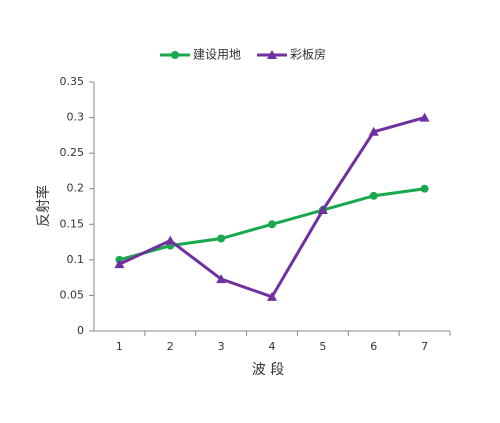 This screenshot has width=500, height=423. Describe the element at coordinates (72, 81) in the screenshot. I see `y-tick-label: 0.35` at that location.